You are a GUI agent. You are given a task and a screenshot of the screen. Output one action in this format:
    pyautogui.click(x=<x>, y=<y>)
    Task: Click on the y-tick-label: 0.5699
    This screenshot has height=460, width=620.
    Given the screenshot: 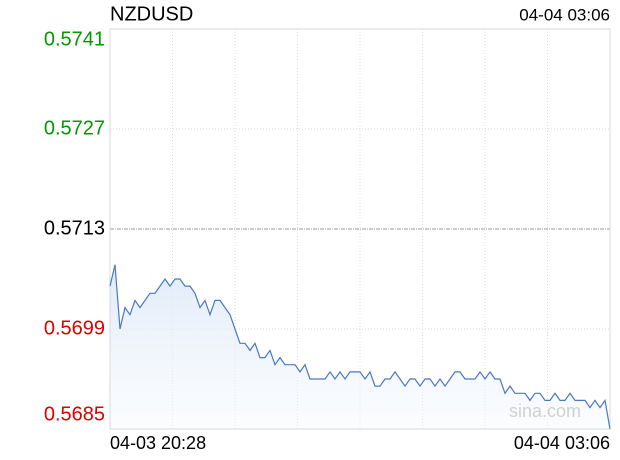 What is the action you would take?
    pyautogui.click(x=74, y=328)
    